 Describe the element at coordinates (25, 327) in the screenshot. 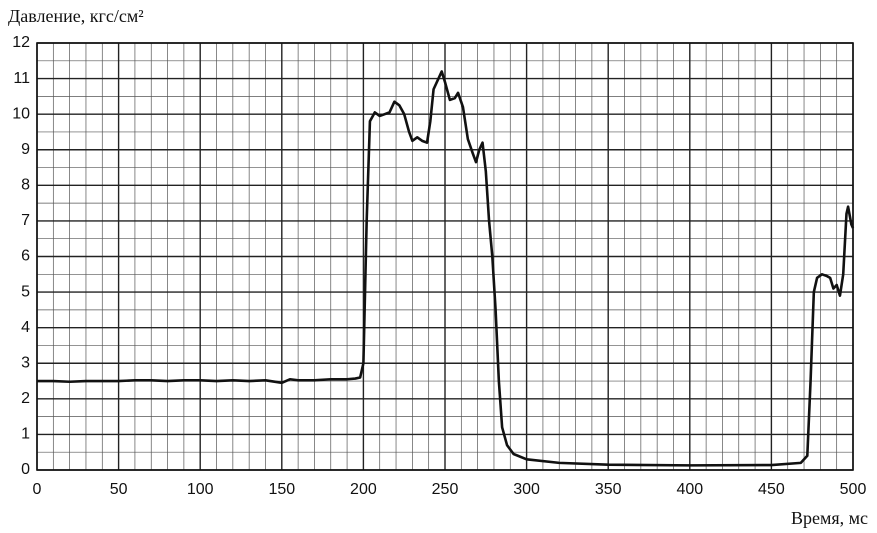

I see `y-tick-label: 4` at that location.